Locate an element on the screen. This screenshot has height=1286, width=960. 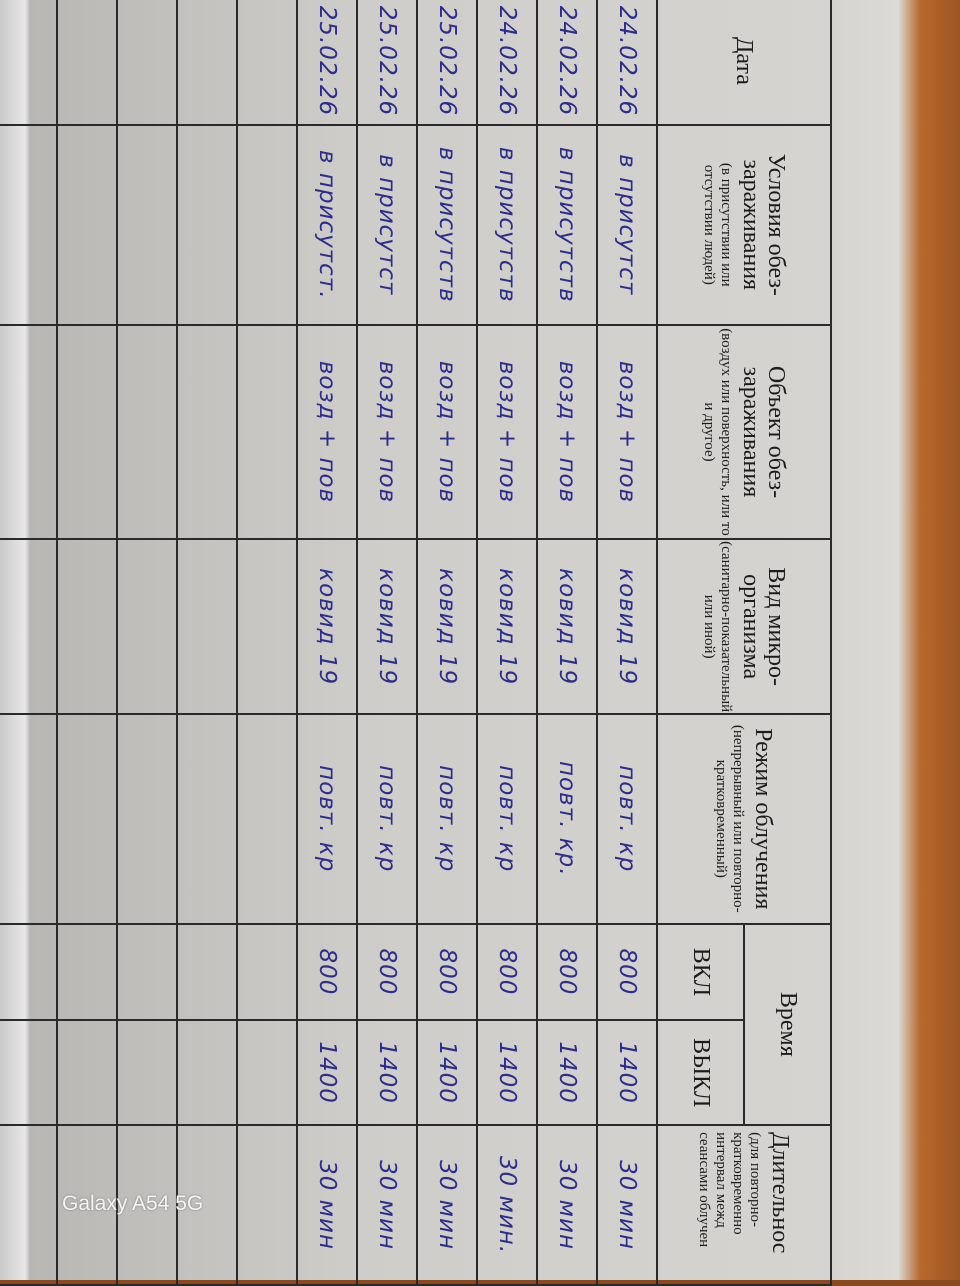
header-conditions-title: Условия обез-зараживания is located at coordinates (763, 224).